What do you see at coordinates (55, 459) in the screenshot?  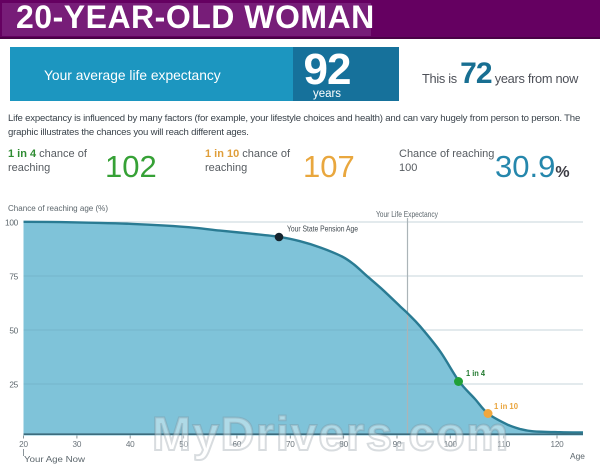 I see `svg-text: Your Age Now` at bounding box center [55, 459].